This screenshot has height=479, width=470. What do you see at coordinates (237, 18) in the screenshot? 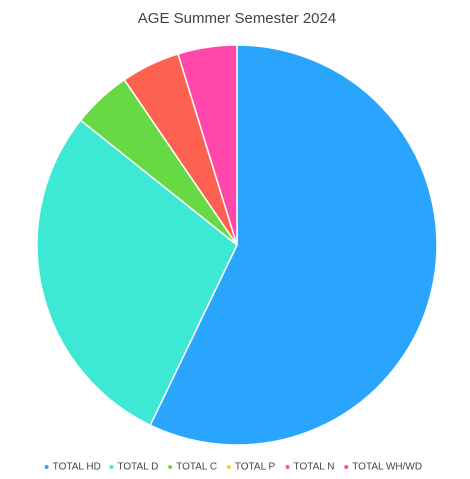
I see `chart-title: AGE Summer Semester 2024` at bounding box center [237, 18].